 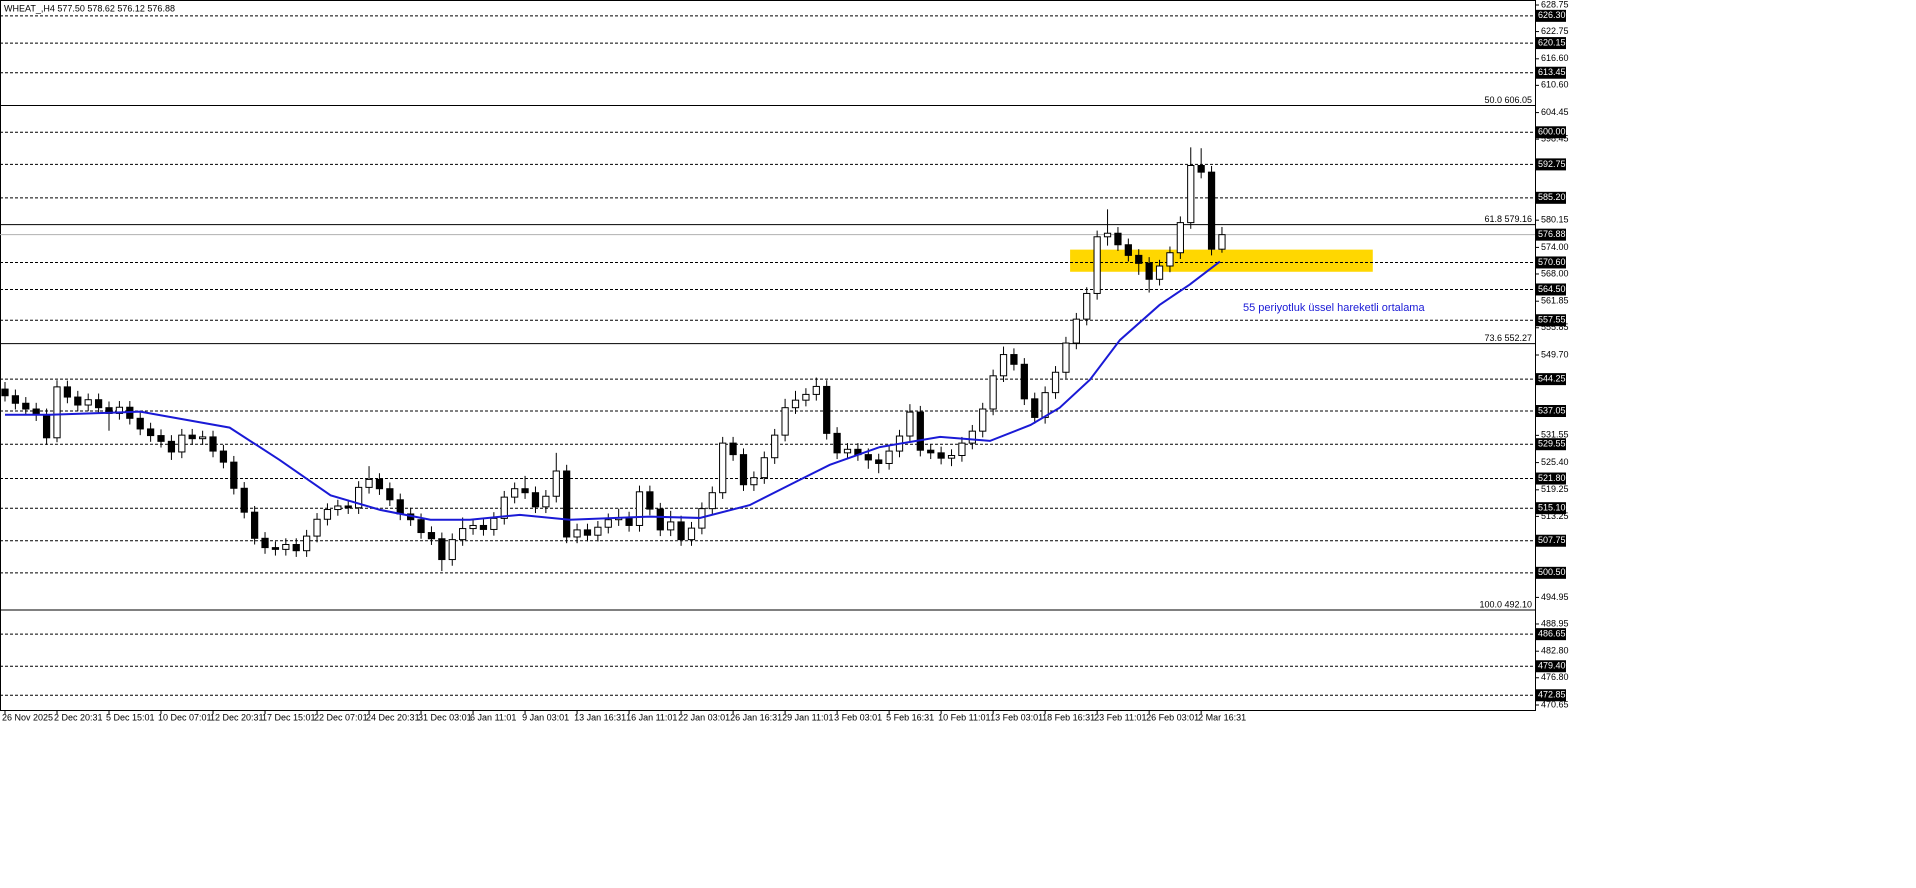 What do you see at coordinates (341, 717) in the screenshot?
I see `x-tick-label: 22 Dec 07:01` at bounding box center [341, 717].